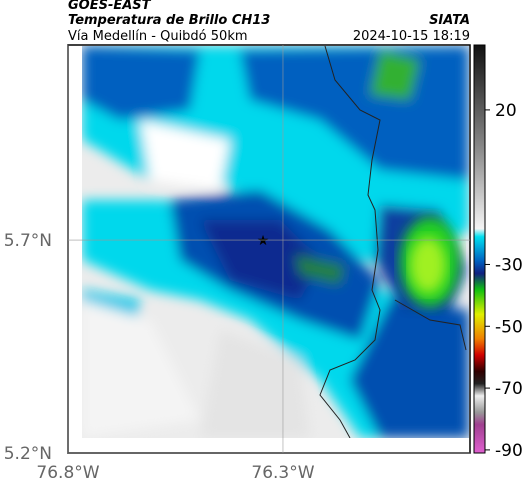 This screenshot has height=491, width=526. What do you see at coordinates (28, 454) in the screenshot?
I see `y-tick-label: 5.2°N` at bounding box center [28, 454].